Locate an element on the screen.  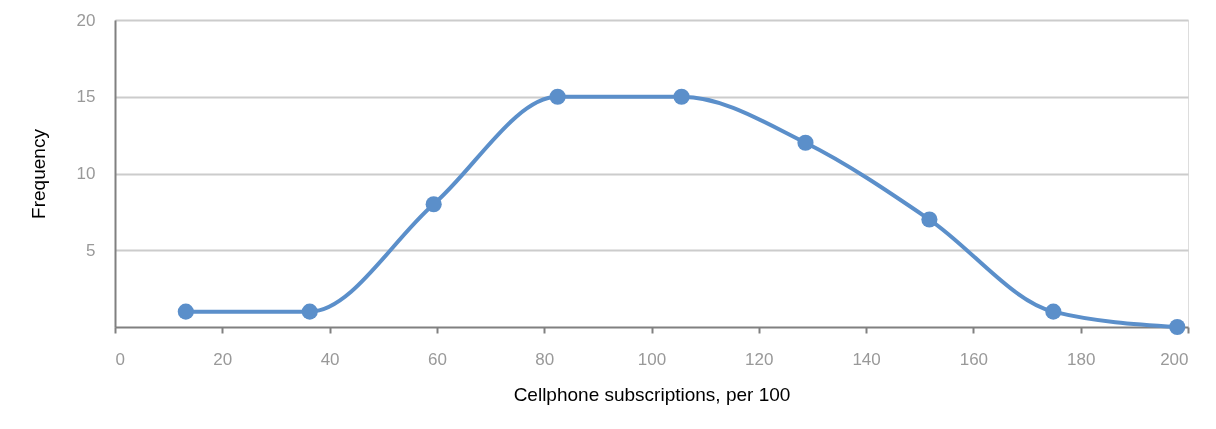
y-axis-title: Frequency is located at coordinates (38, 173).